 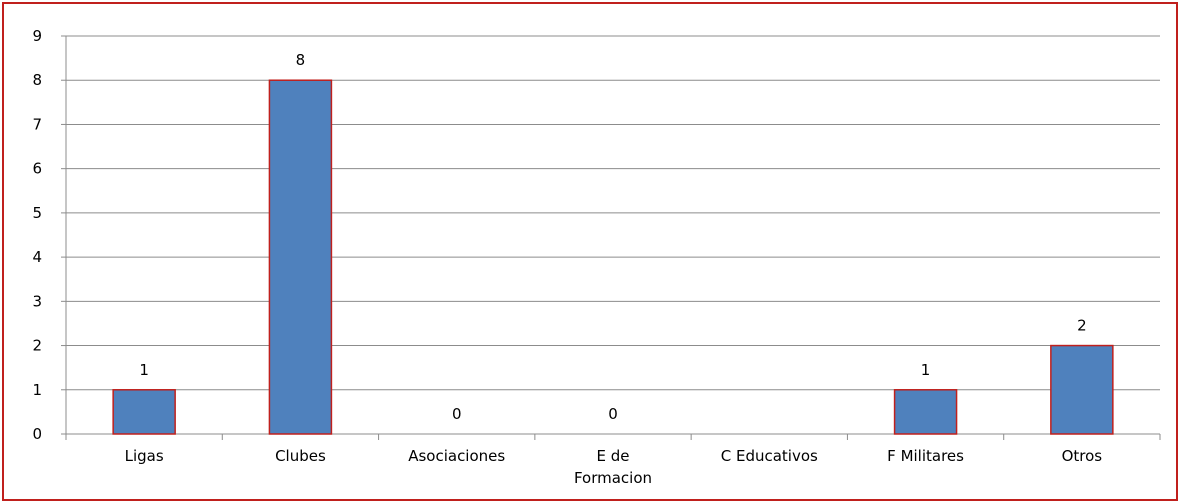 What do you see at coordinates (37, 213) in the screenshot?
I see `y-tick-label: 5` at bounding box center [37, 213].